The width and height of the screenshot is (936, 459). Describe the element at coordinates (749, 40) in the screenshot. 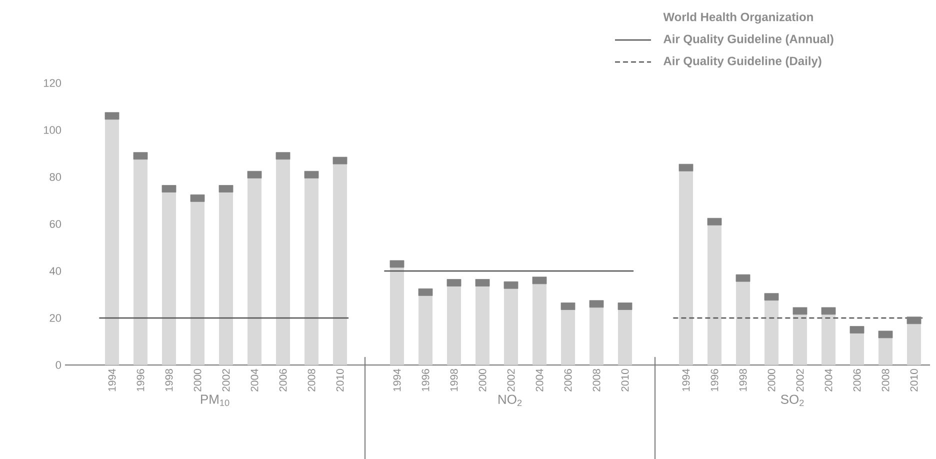

I see `legend-label: Air Quality Guideline (Annual)` at that location.